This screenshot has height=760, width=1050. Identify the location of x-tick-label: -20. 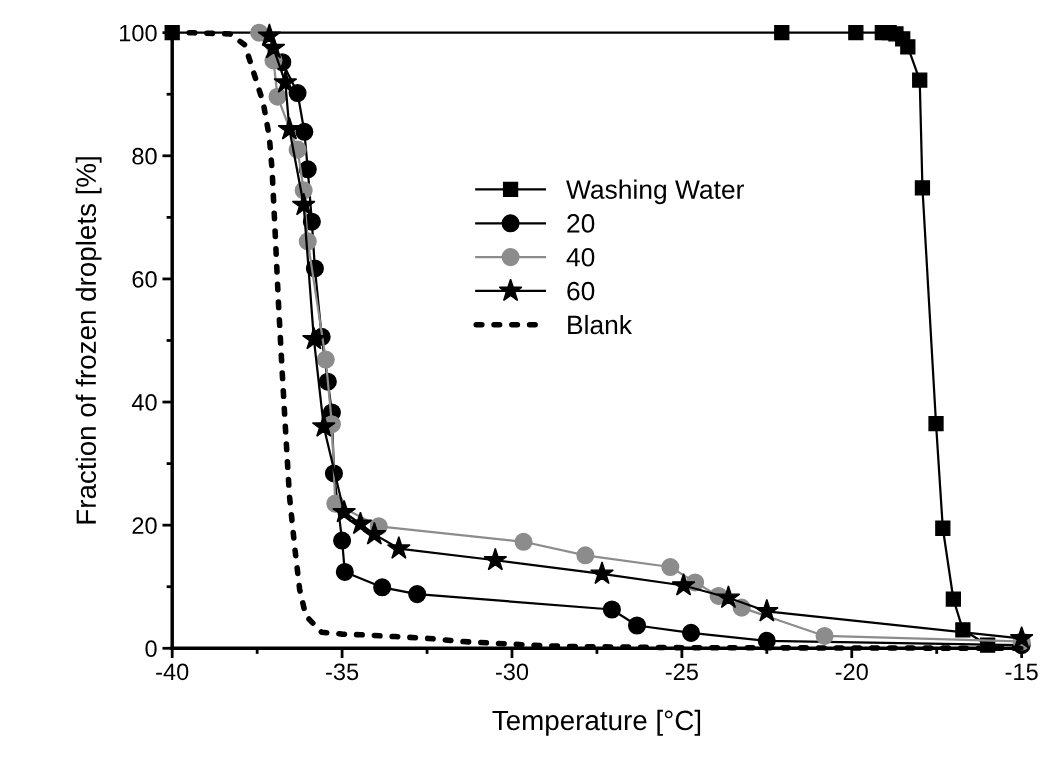
(851, 672).